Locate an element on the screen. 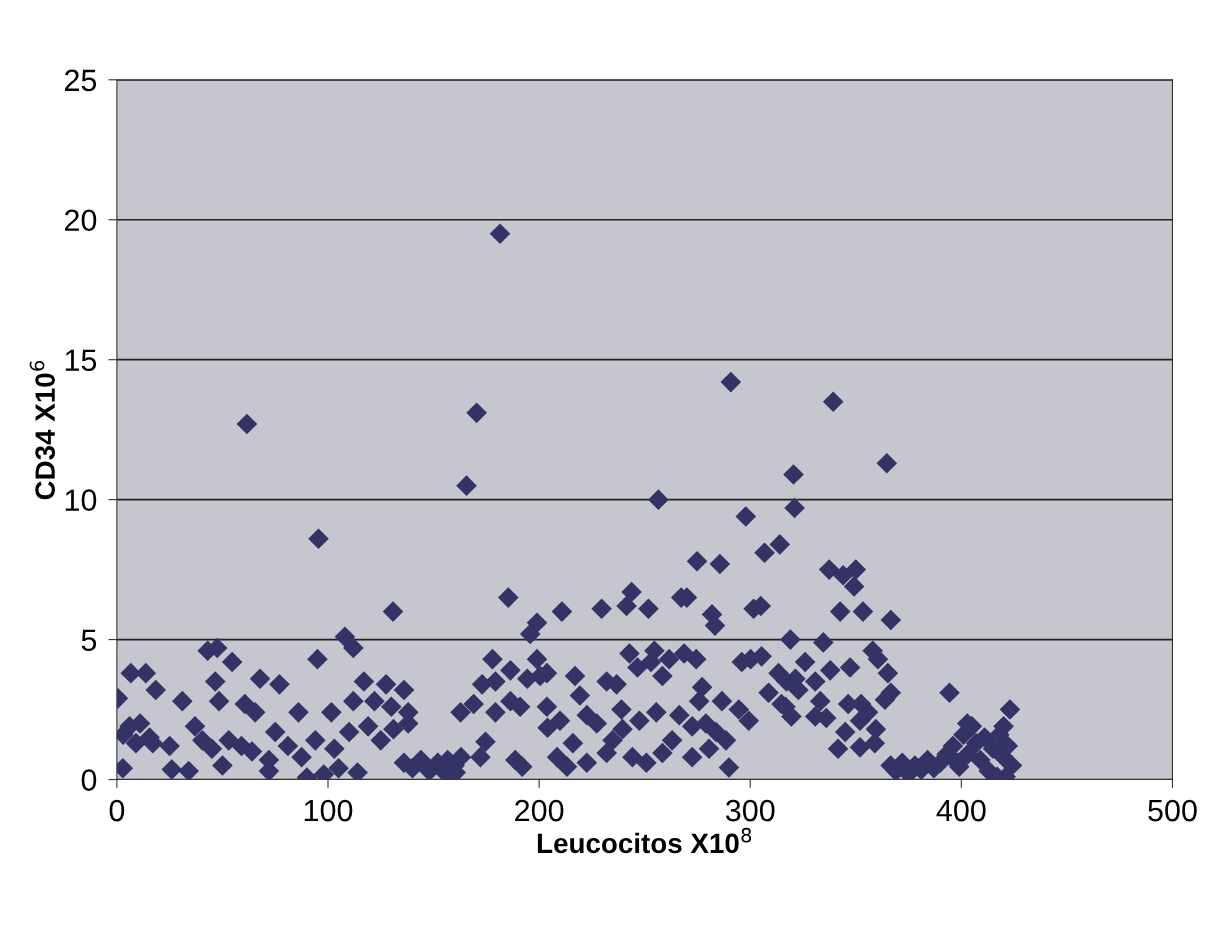 The image size is (1205, 928). x-tick-label: 300 is located at coordinates (750, 810).